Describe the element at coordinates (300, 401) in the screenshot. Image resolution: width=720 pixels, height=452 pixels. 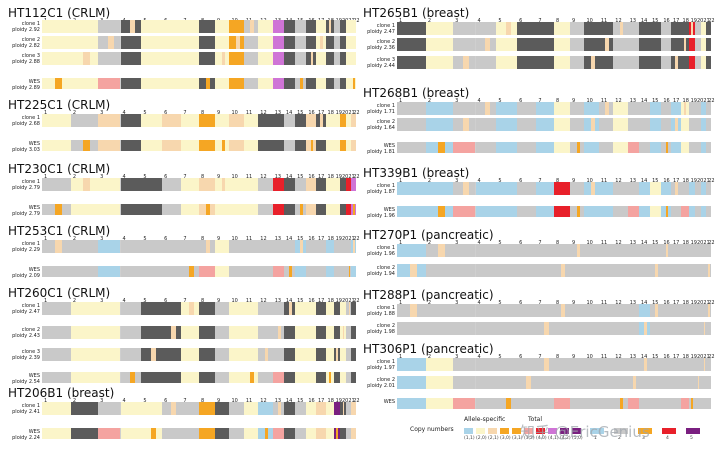
I see `chromosome-label: 15` at that location.